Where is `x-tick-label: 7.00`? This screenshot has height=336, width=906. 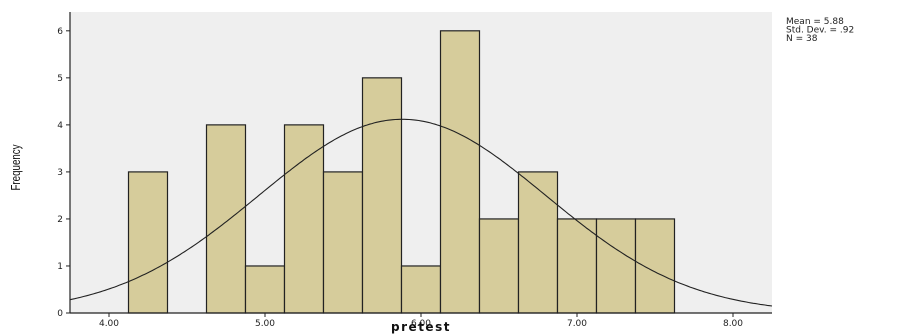 x-tick-label: 7.00 is located at coordinates (577, 324).